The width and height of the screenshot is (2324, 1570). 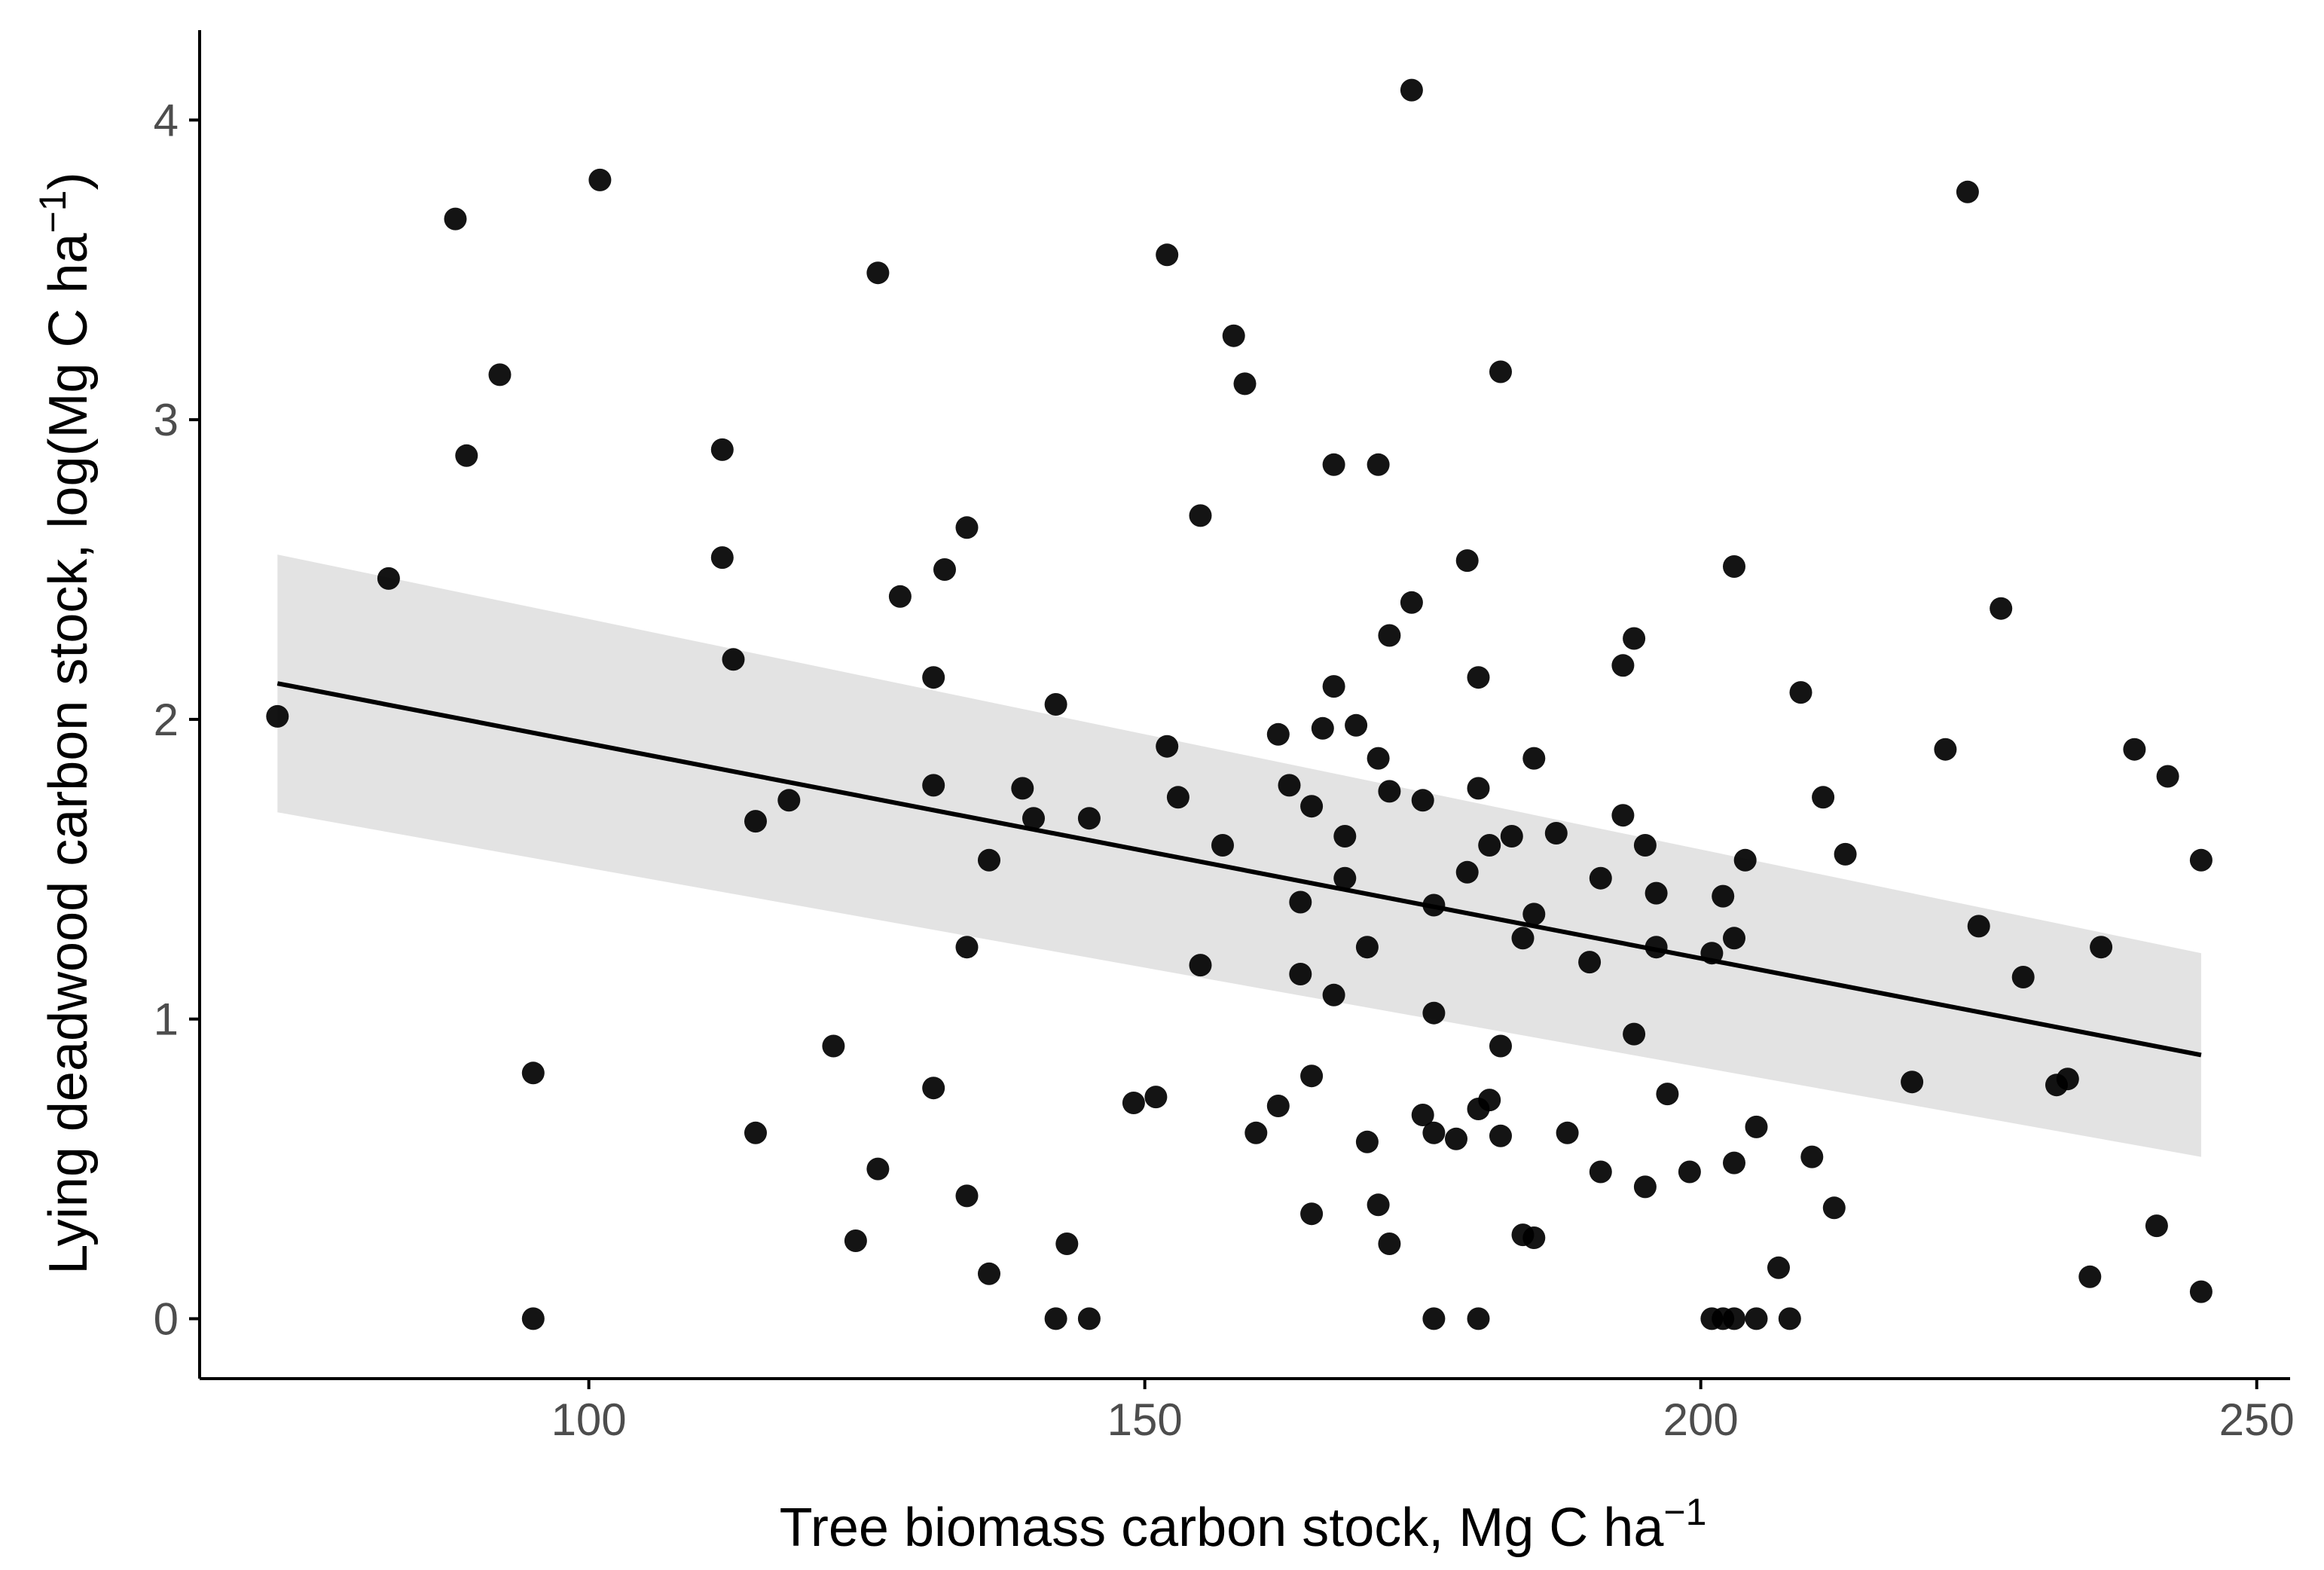 I want to click on x-axis-title-superscript: −1, so click(x=1684, y=1512).